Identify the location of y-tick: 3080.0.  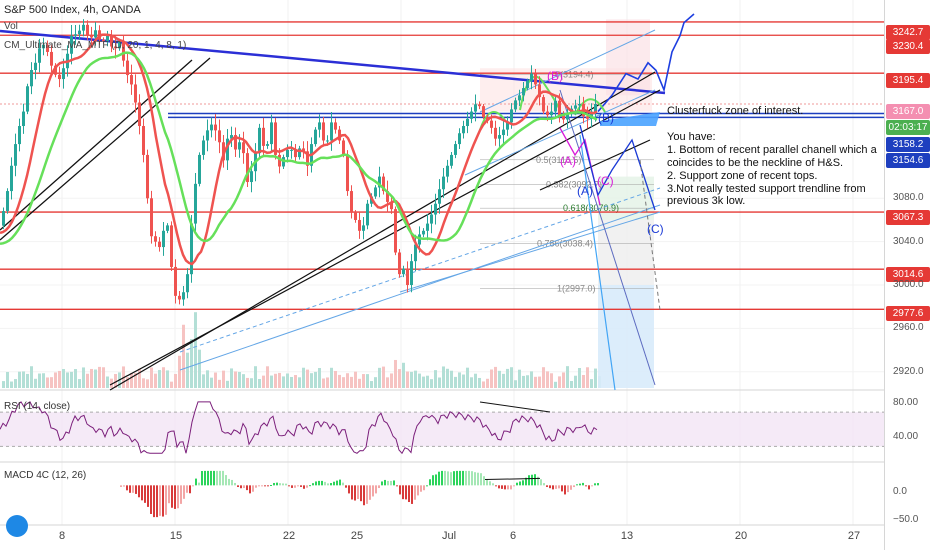
(908, 198).